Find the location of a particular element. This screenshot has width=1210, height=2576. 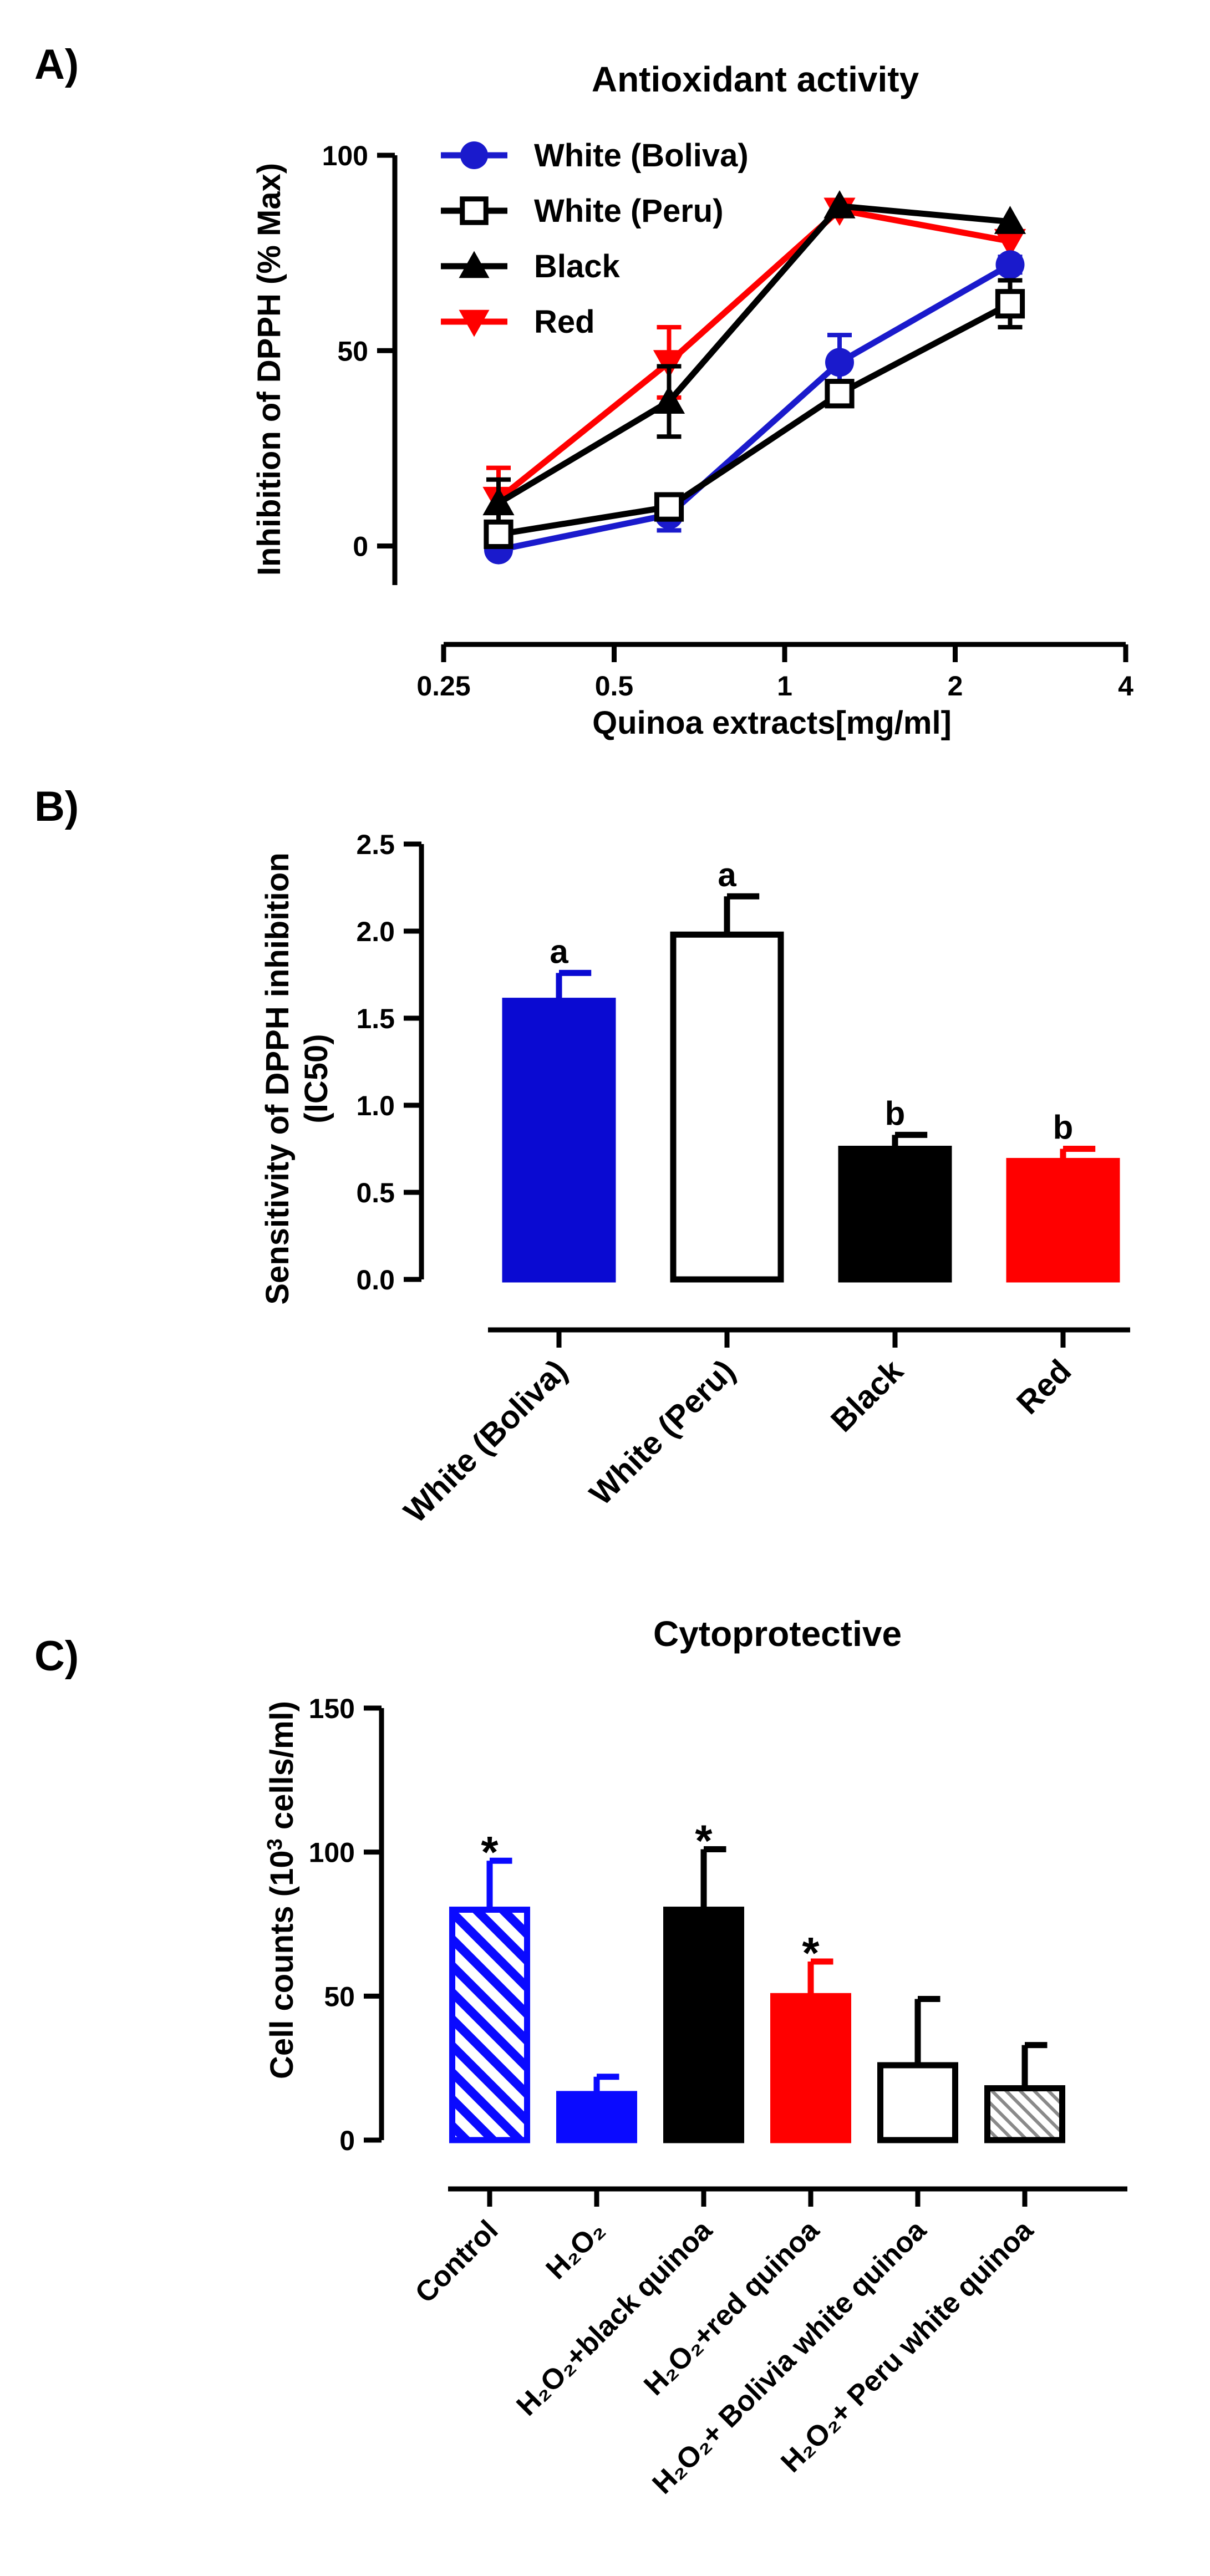

panel-b-category-label: Red is located at coordinates (1044, 1387).